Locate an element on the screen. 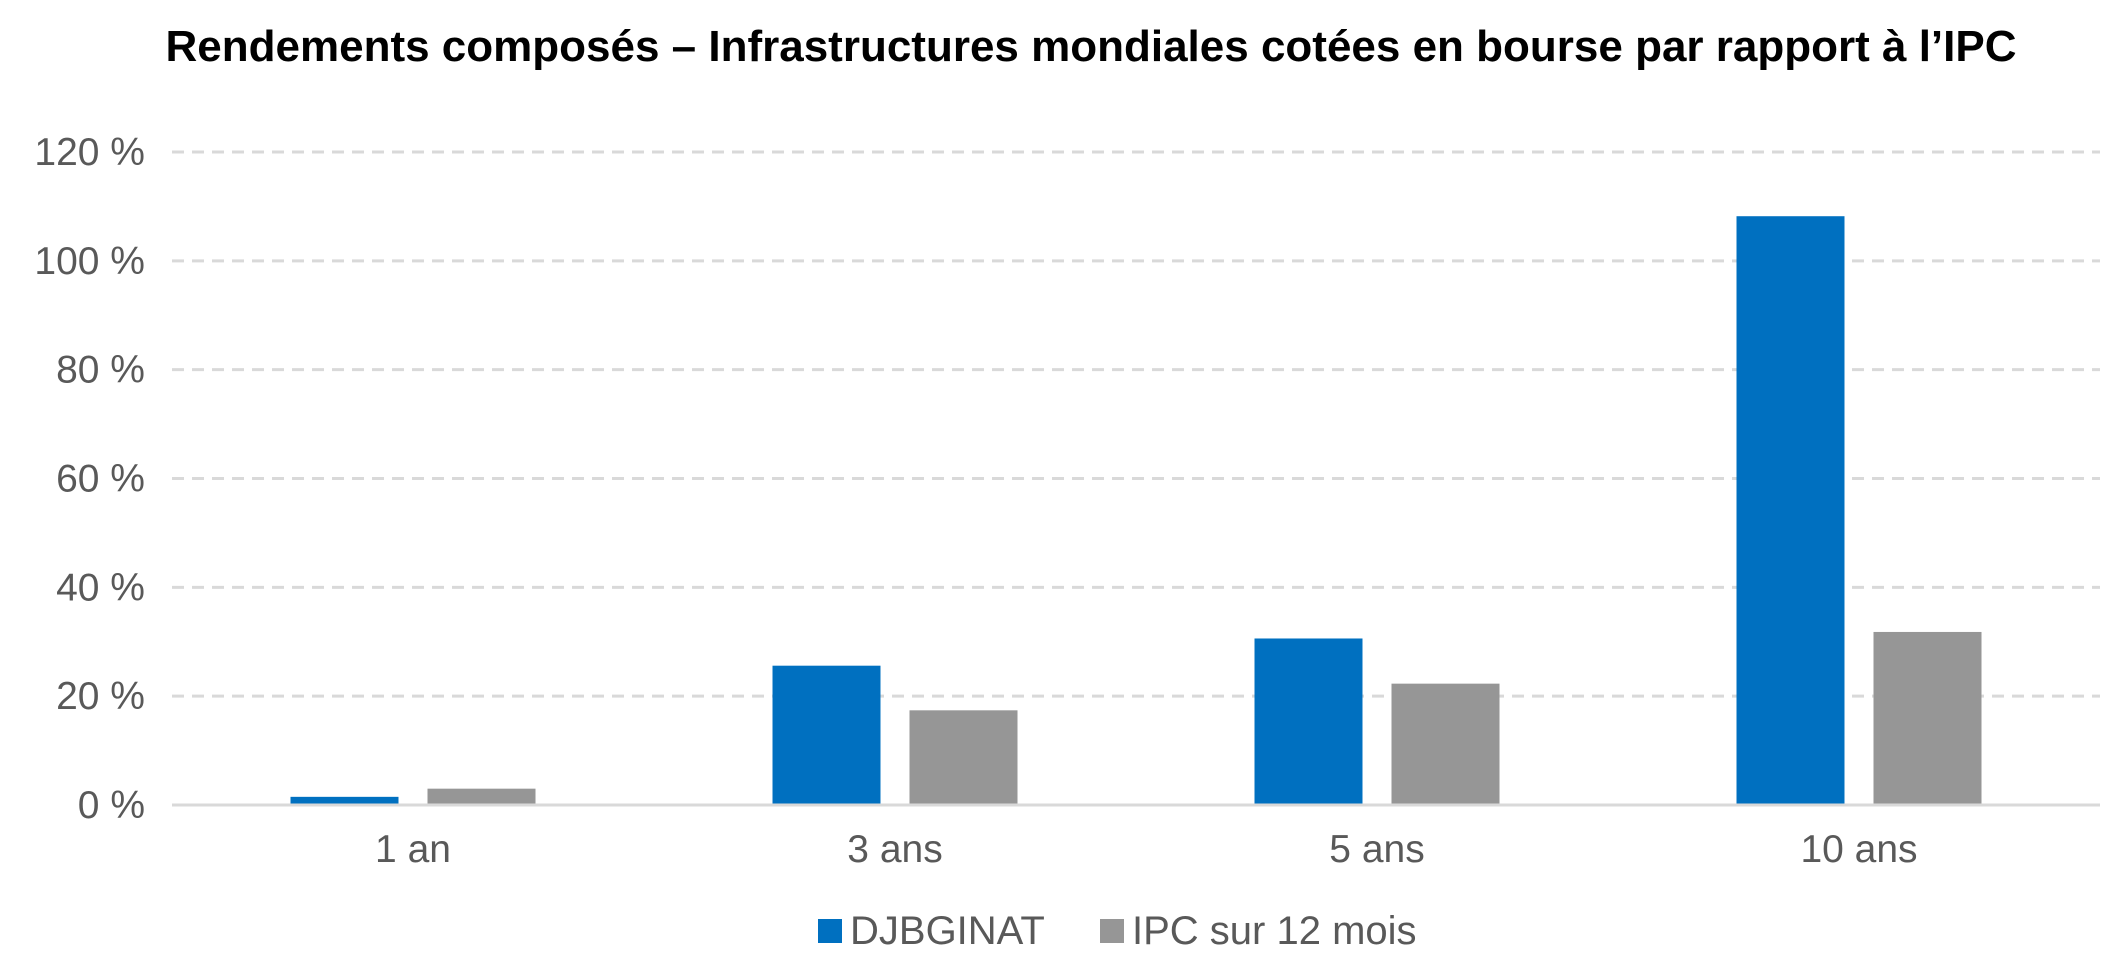  x-tick-label: 10 ans is located at coordinates (1858, 849).